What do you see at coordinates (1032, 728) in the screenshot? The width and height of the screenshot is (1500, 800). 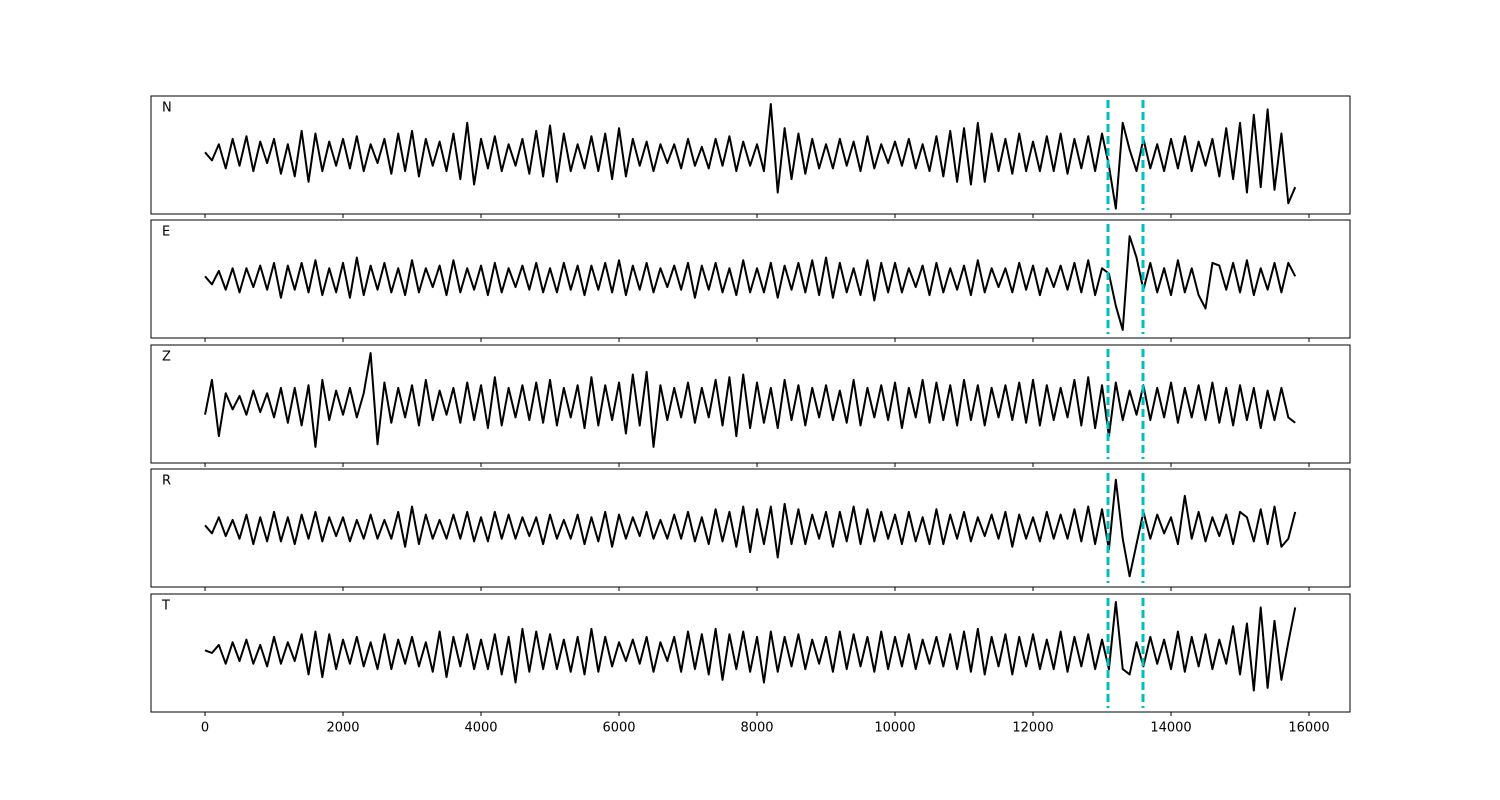 I see `x-tick-label: 12000` at bounding box center [1032, 728].